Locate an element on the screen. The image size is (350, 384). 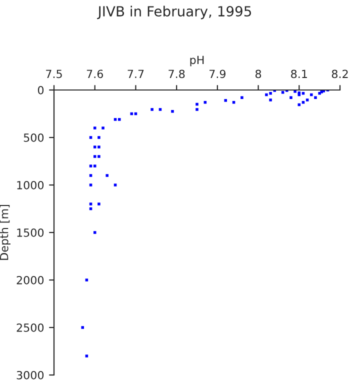
y-tick-label: 0 is located at coordinates (41, 90).